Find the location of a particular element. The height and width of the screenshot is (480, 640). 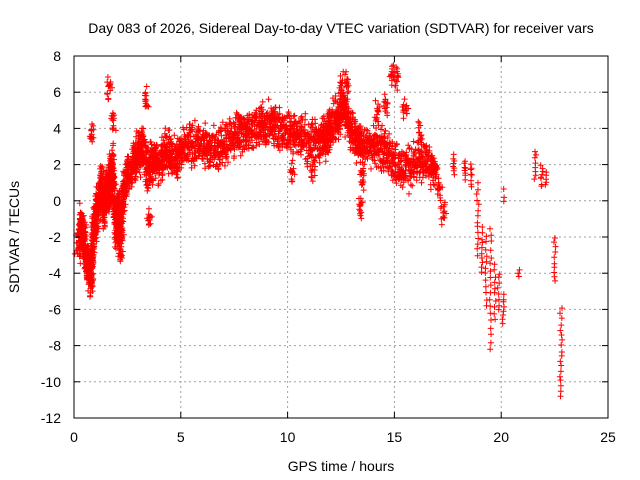

x-tick-label: 0 is located at coordinates (74, 437).